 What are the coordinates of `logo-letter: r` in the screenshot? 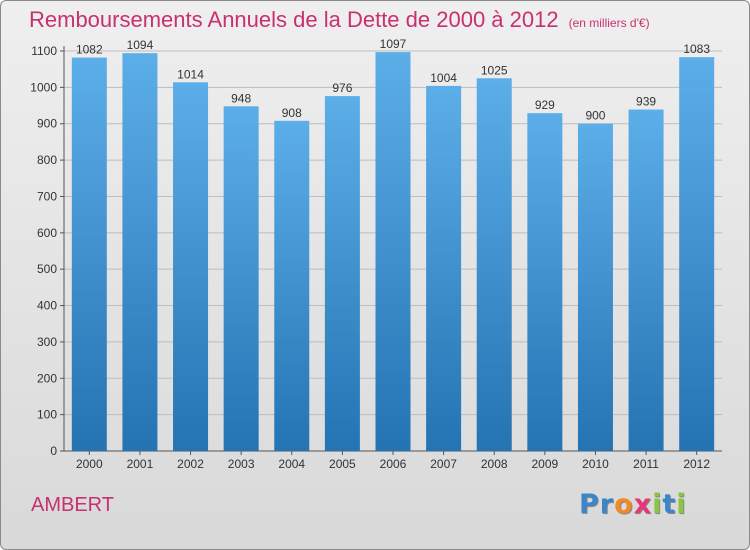 It's located at (607, 504).